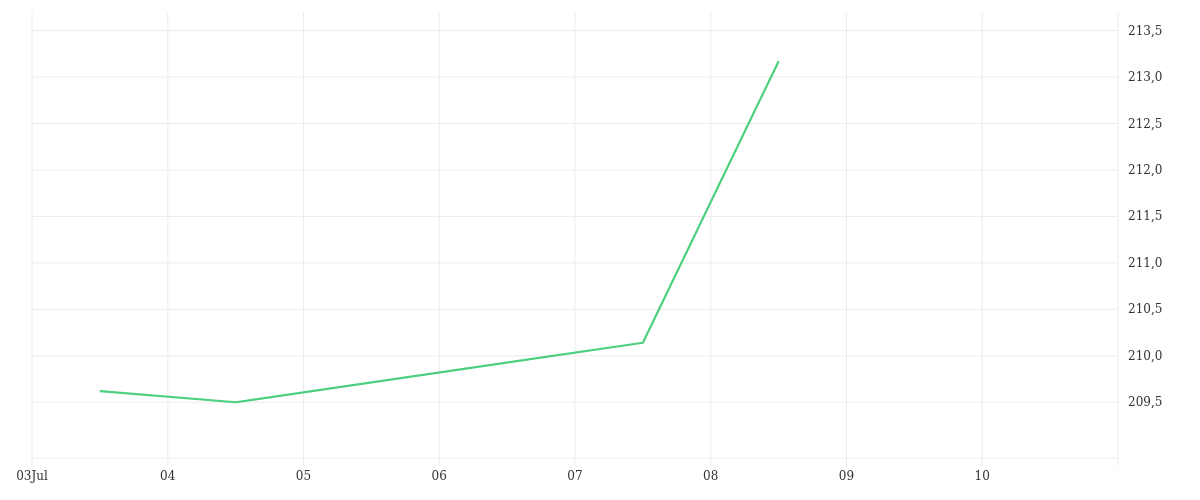 The width and height of the screenshot is (1200, 500). I want to click on y-tick-label: 213,5, so click(1145, 30).